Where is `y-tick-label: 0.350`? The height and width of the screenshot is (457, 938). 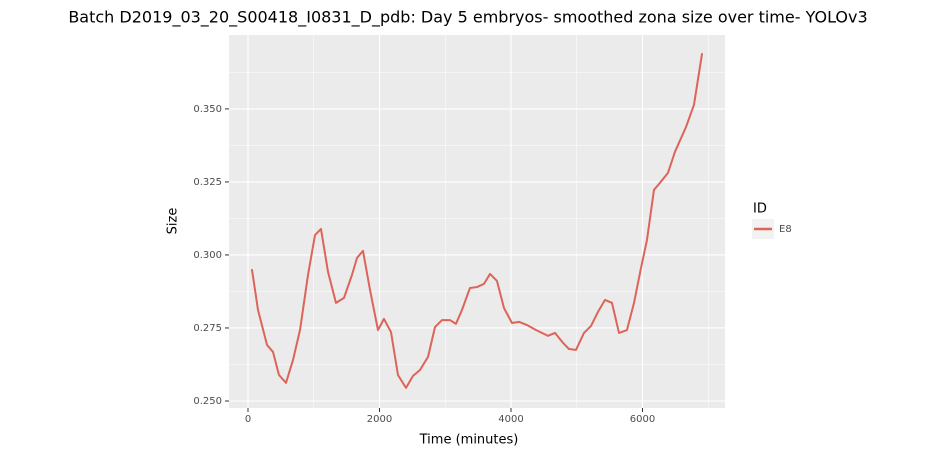 y-tick-label: 0.350 is located at coordinates (207, 109).